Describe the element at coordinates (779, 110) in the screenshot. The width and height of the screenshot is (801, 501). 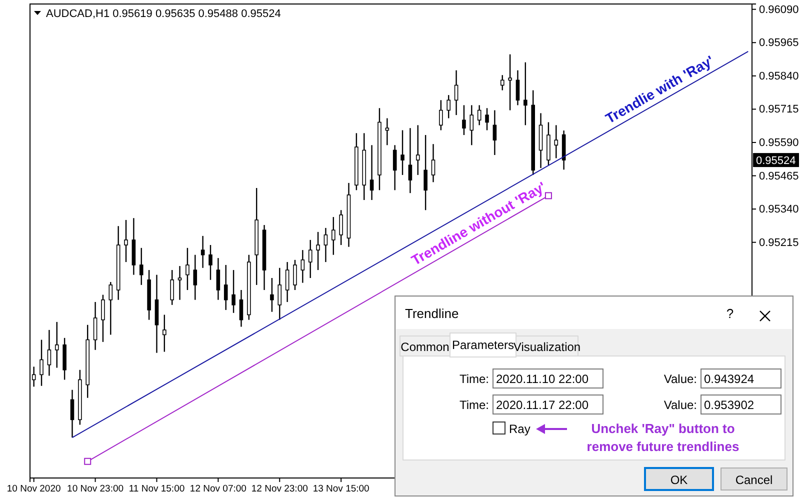
I see `y-tick-label: 0.95715` at that location.